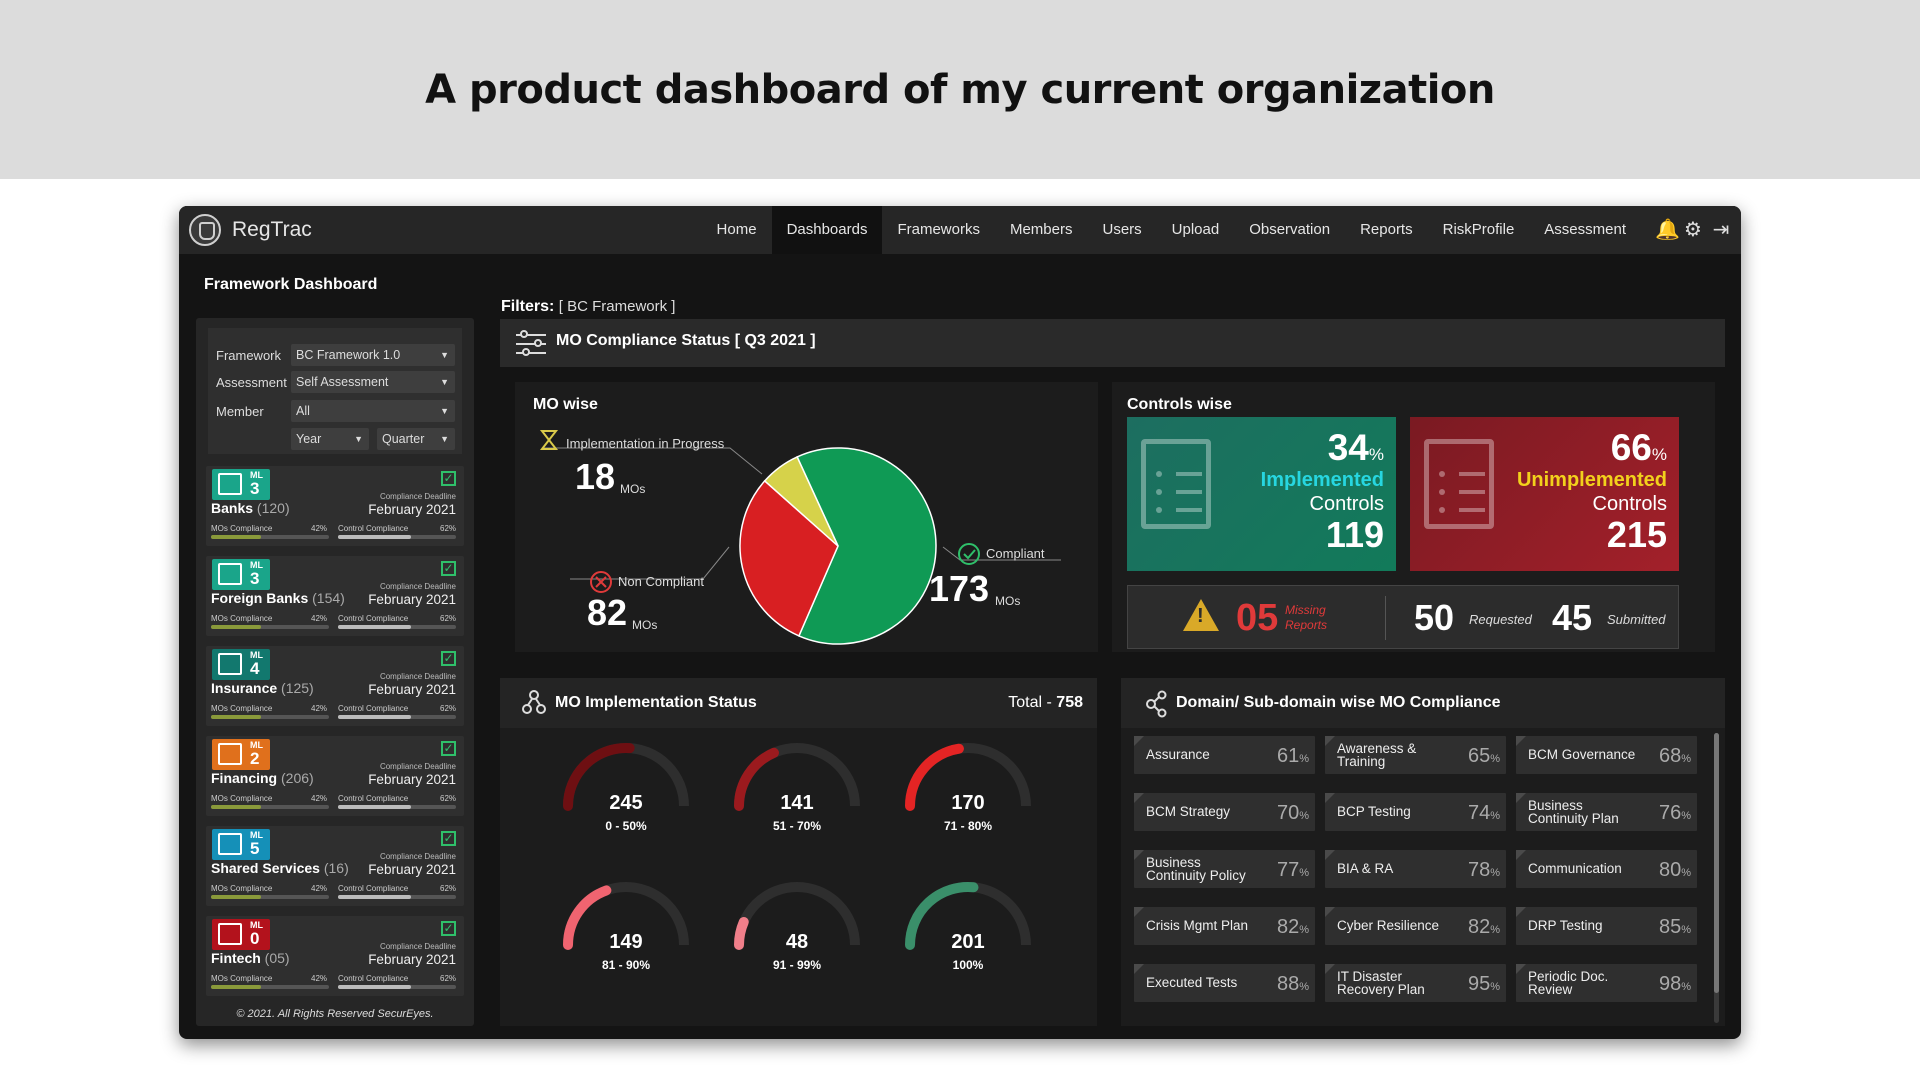 Image resolution: width=1920 pixels, height=1080 pixels. I want to click on pie-slice-in-progress, so click(801, 501).